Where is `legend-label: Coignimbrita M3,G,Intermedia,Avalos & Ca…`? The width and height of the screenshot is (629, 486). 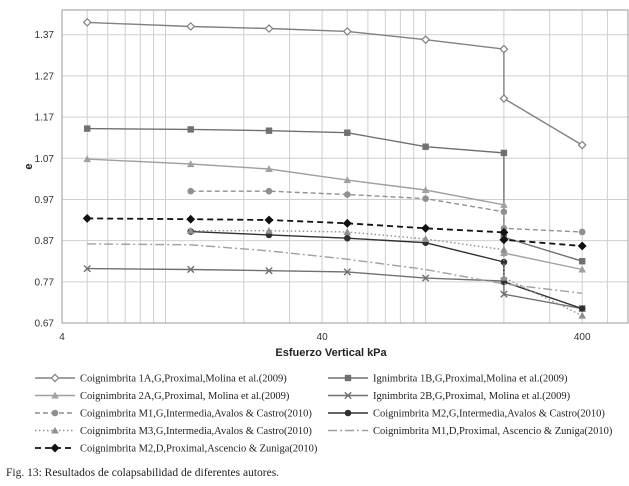 legend-label: Coignimbrita M3,G,Intermedia,Avalos & Ca… is located at coordinates (196, 431).